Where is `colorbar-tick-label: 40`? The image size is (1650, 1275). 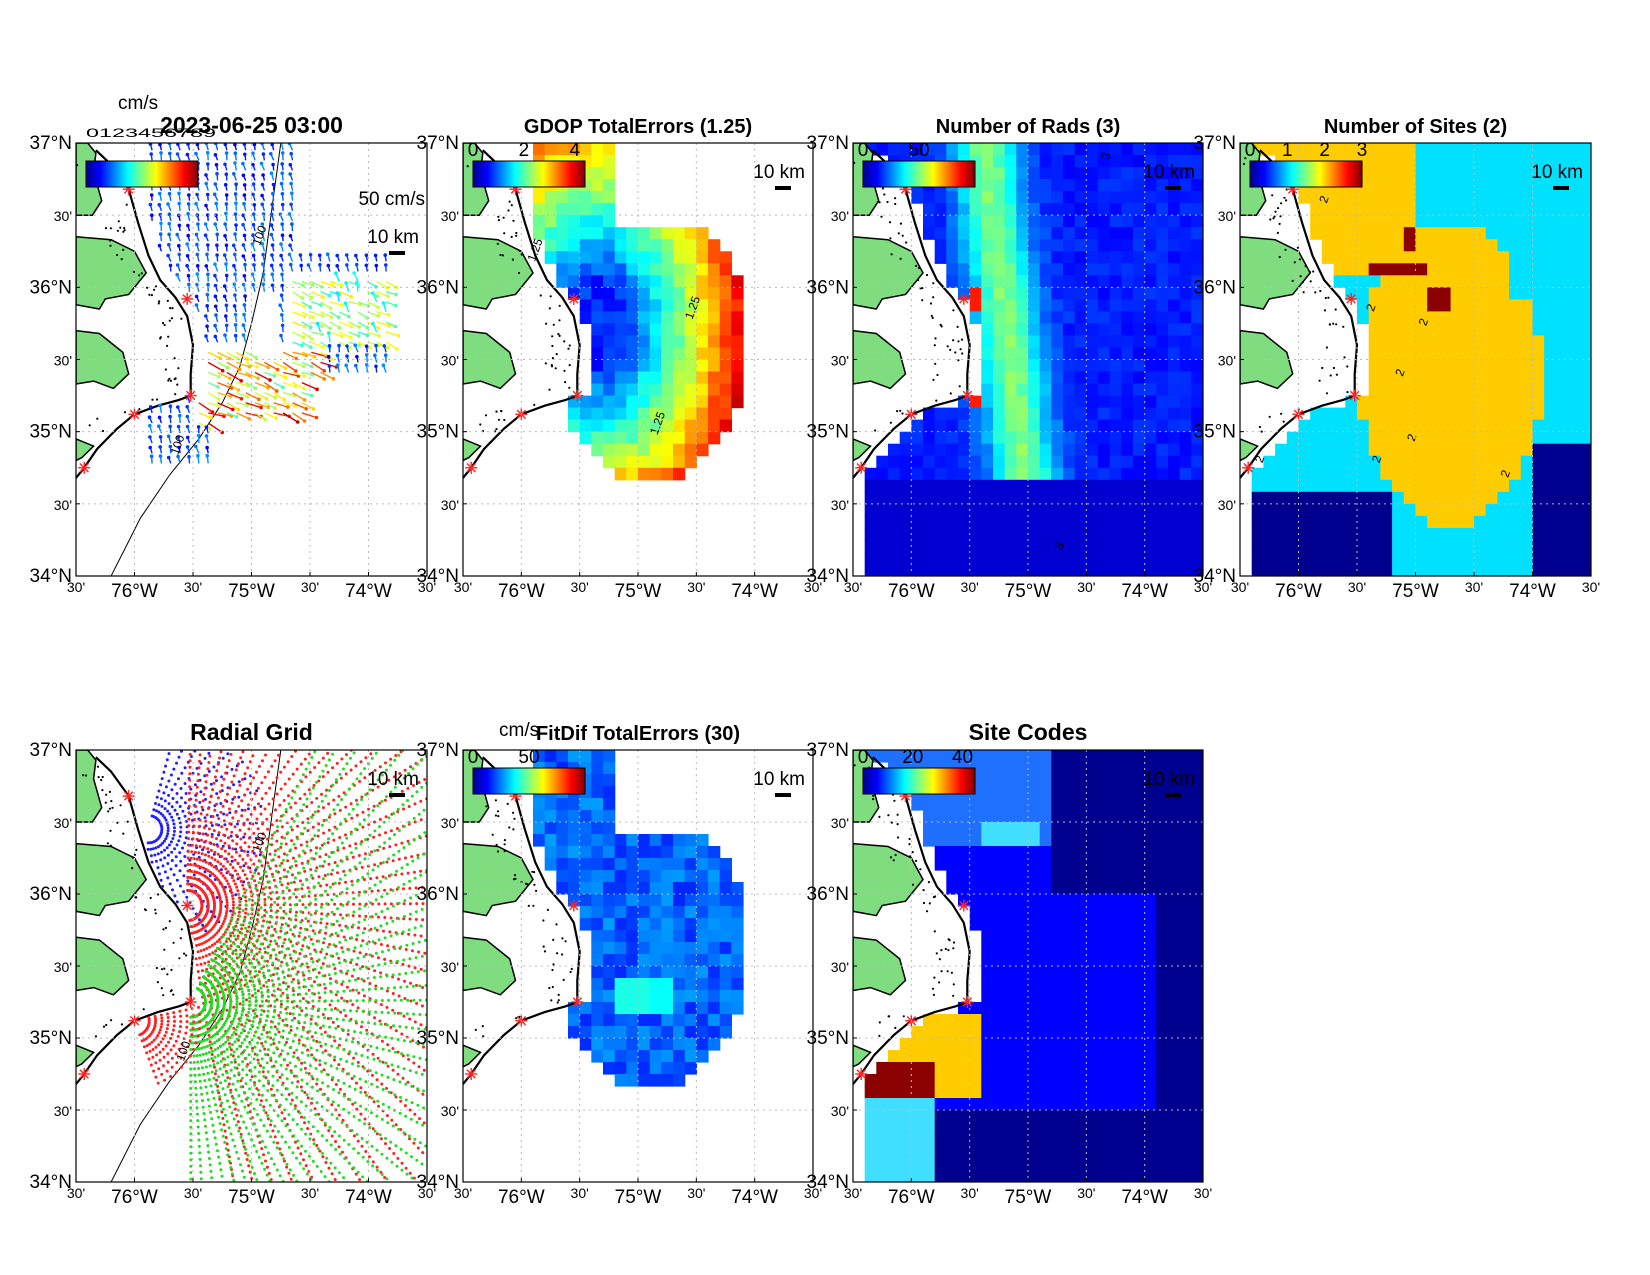
colorbar-tick-label: 40 is located at coordinates (962, 757).